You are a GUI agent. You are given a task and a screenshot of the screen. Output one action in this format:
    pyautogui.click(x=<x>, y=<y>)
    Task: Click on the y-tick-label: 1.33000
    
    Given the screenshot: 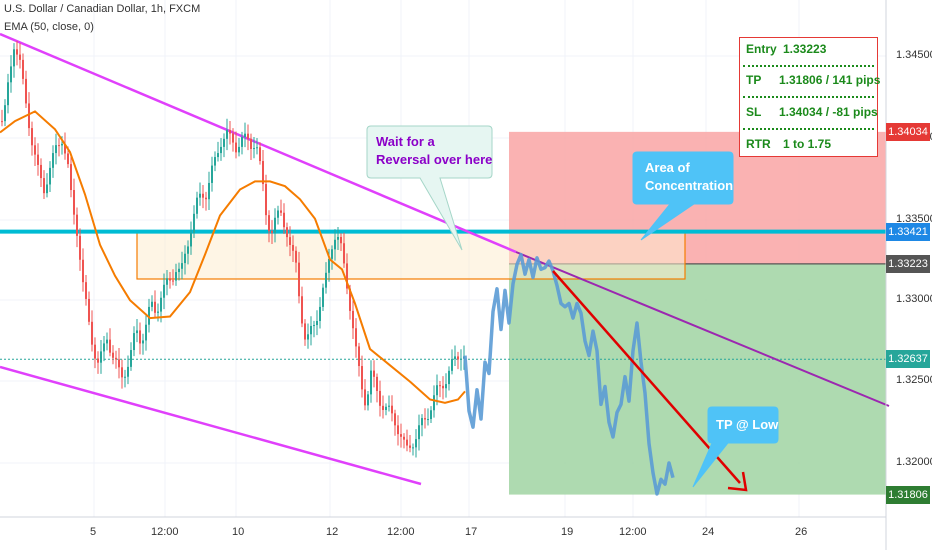 What is the action you would take?
    pyautogui.click(x=914, y=299)
    